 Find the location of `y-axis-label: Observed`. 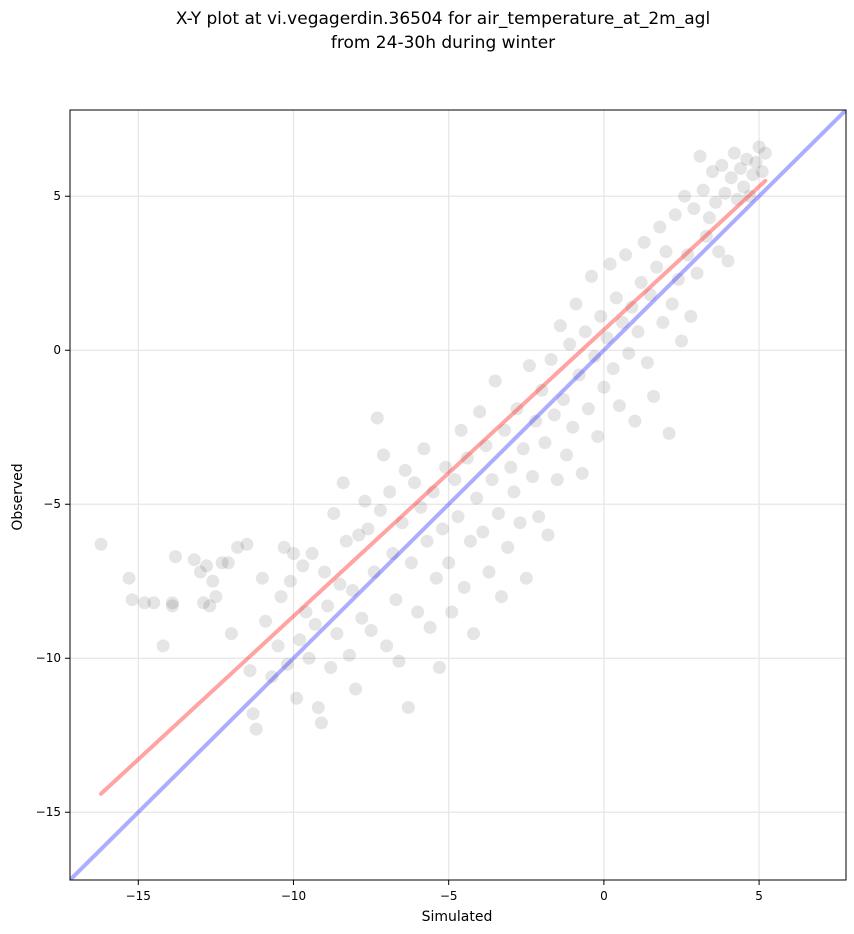

y-axis-label: Observed is located at coordinates (18, 496).